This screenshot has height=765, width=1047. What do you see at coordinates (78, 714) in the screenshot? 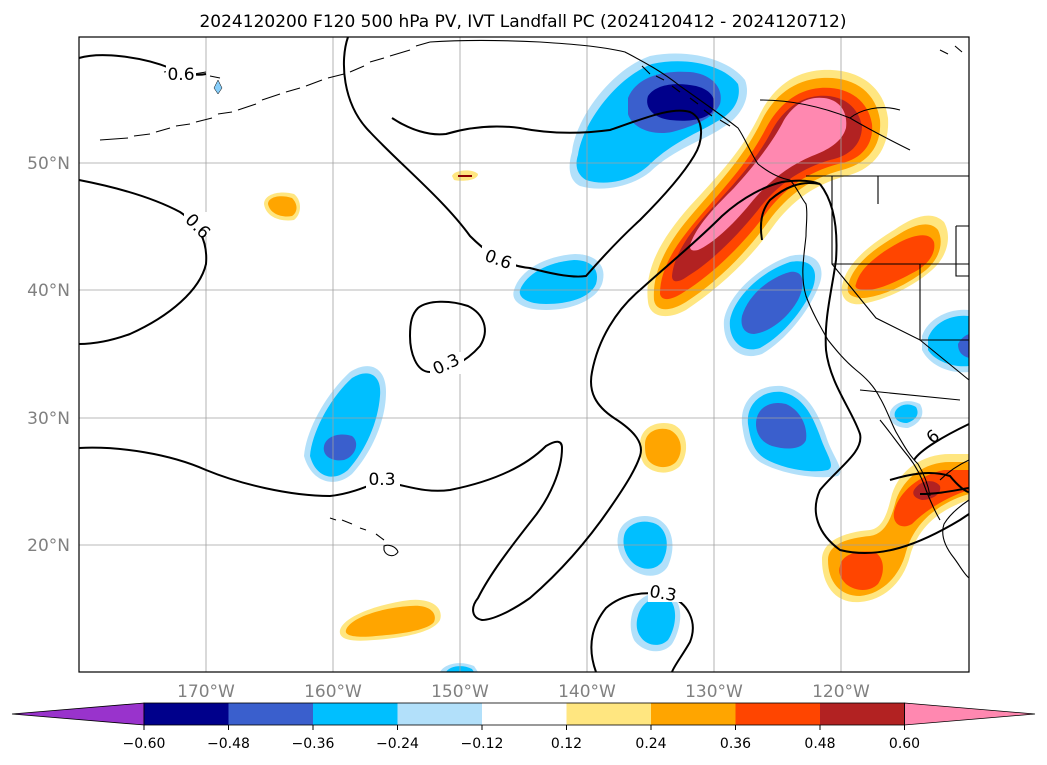
I see `colorbar-under-triangle` at bounding box center [78, 714].